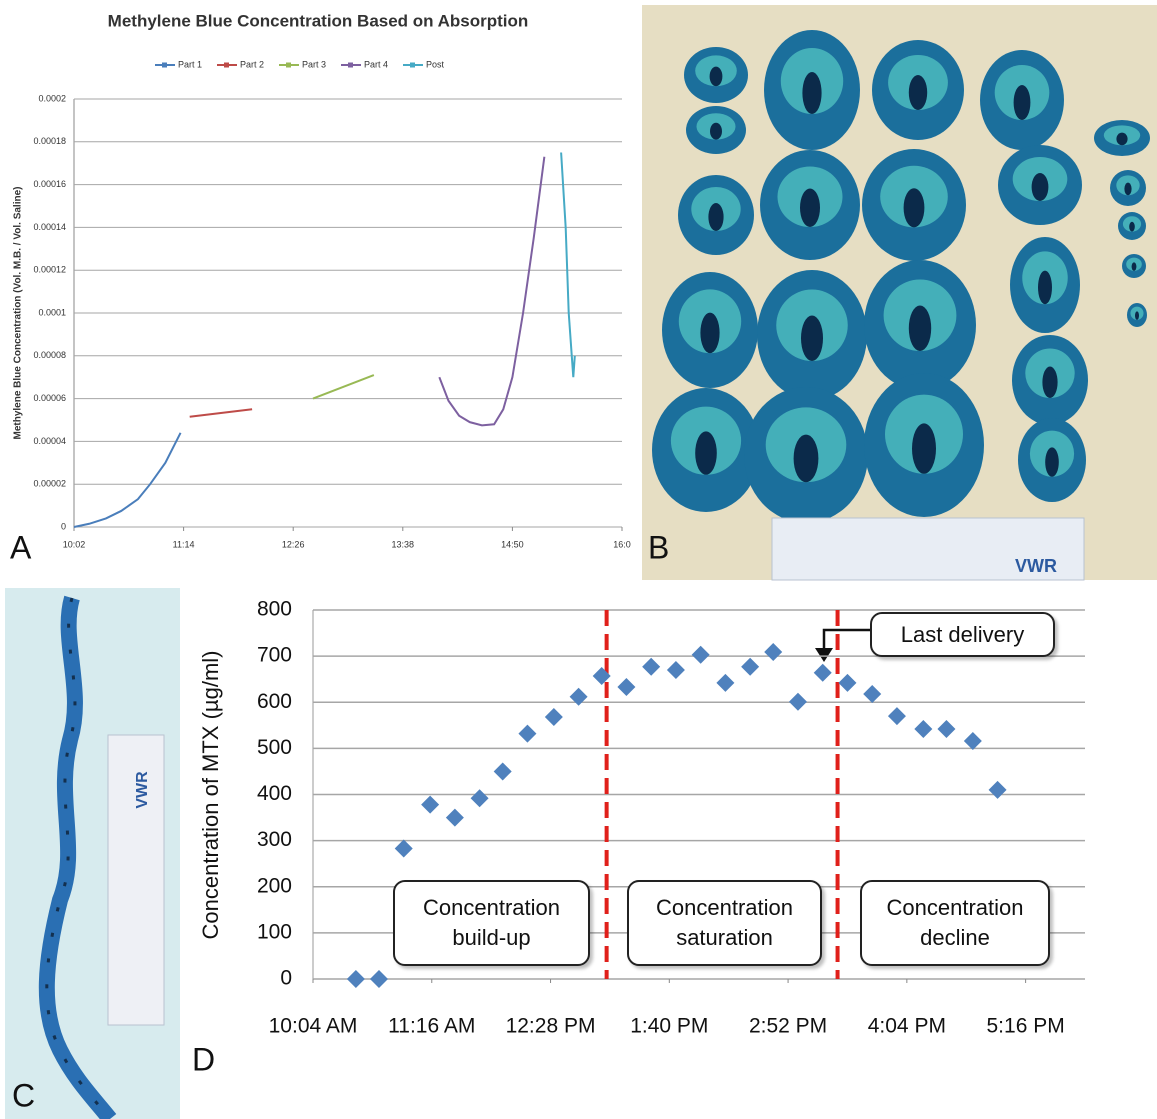  Describe the element at coordinates (431, 1026) in the screenshot. I see `x-tick-label: 11:16 AM` at that location.